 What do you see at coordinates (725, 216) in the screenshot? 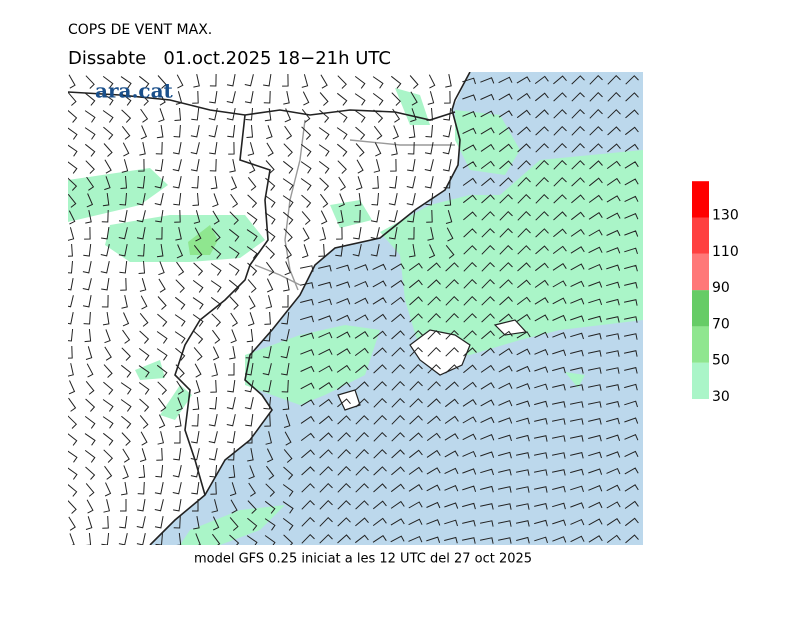
I see `colorbar-label: 130` at bounding box center [725, 216].